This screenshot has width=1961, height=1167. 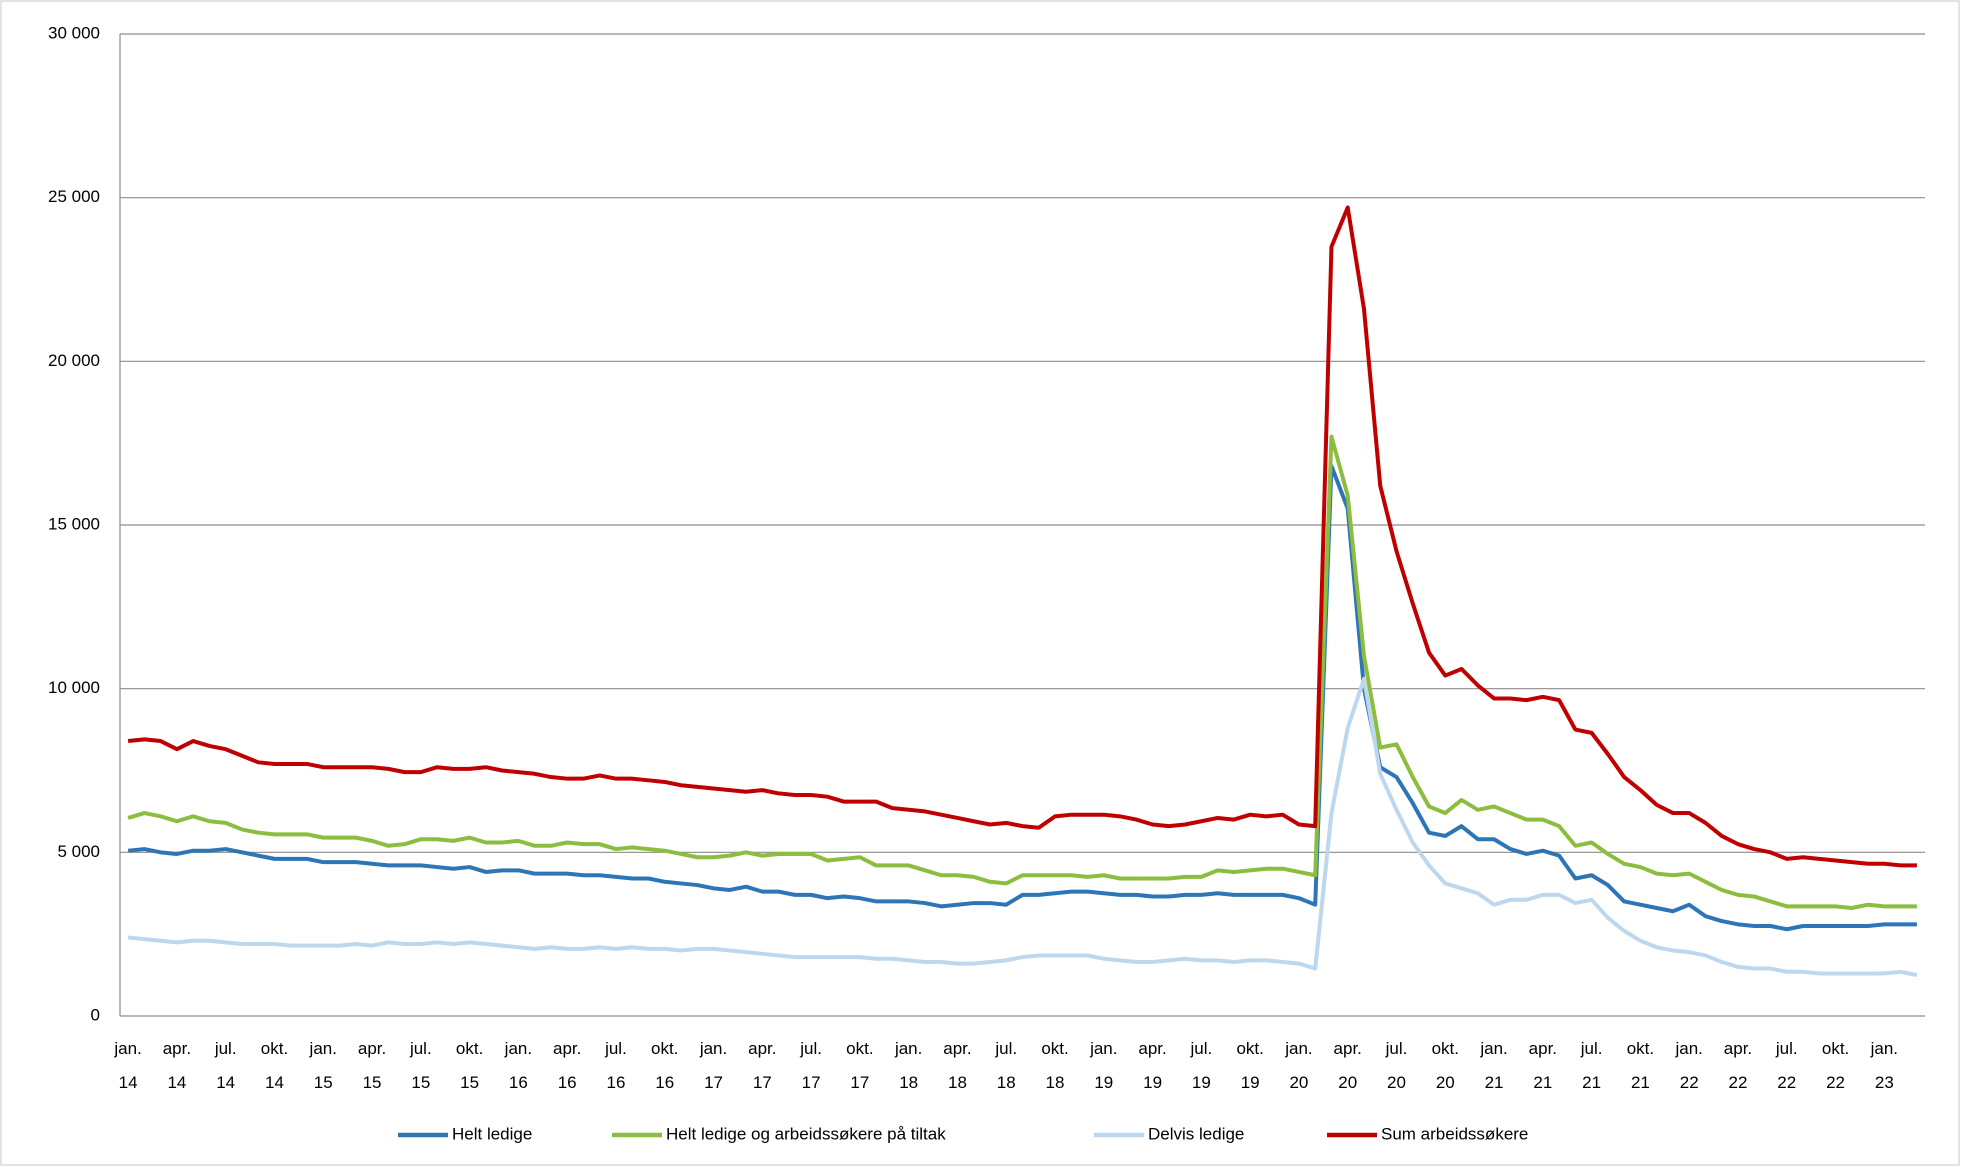 I want to click on x-tick-label: jul. 21, so click(x=1591, y=1065).